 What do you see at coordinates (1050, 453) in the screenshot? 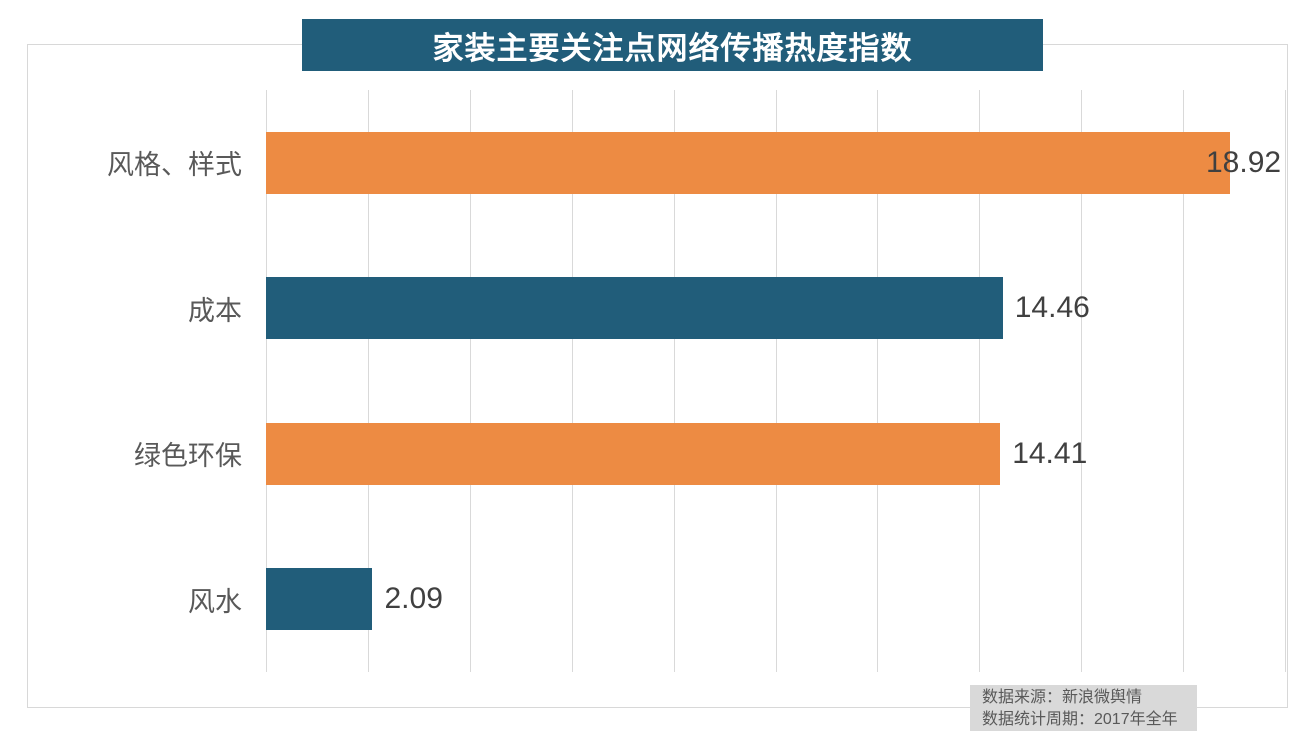
I see `value-label: 14.41` at bounding box center [1050, 453].